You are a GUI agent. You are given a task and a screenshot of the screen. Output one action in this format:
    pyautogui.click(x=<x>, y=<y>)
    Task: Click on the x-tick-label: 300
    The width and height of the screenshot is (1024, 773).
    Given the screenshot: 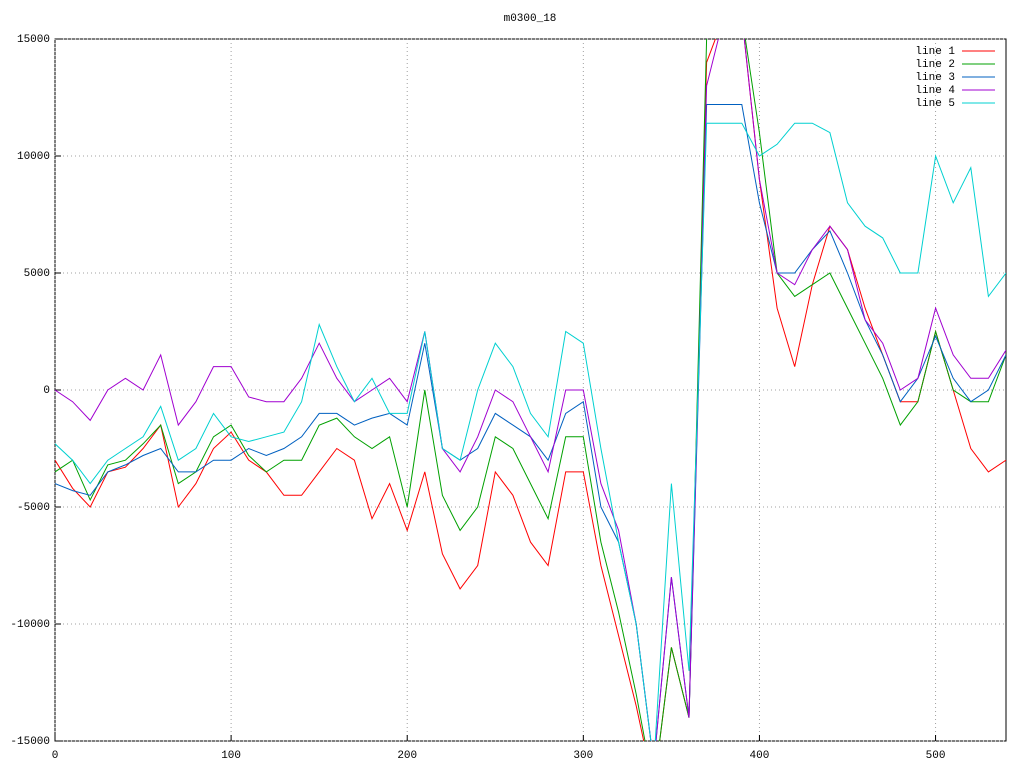 What is the action you would take?
    pyautogui.click(x=583, y=756)
    